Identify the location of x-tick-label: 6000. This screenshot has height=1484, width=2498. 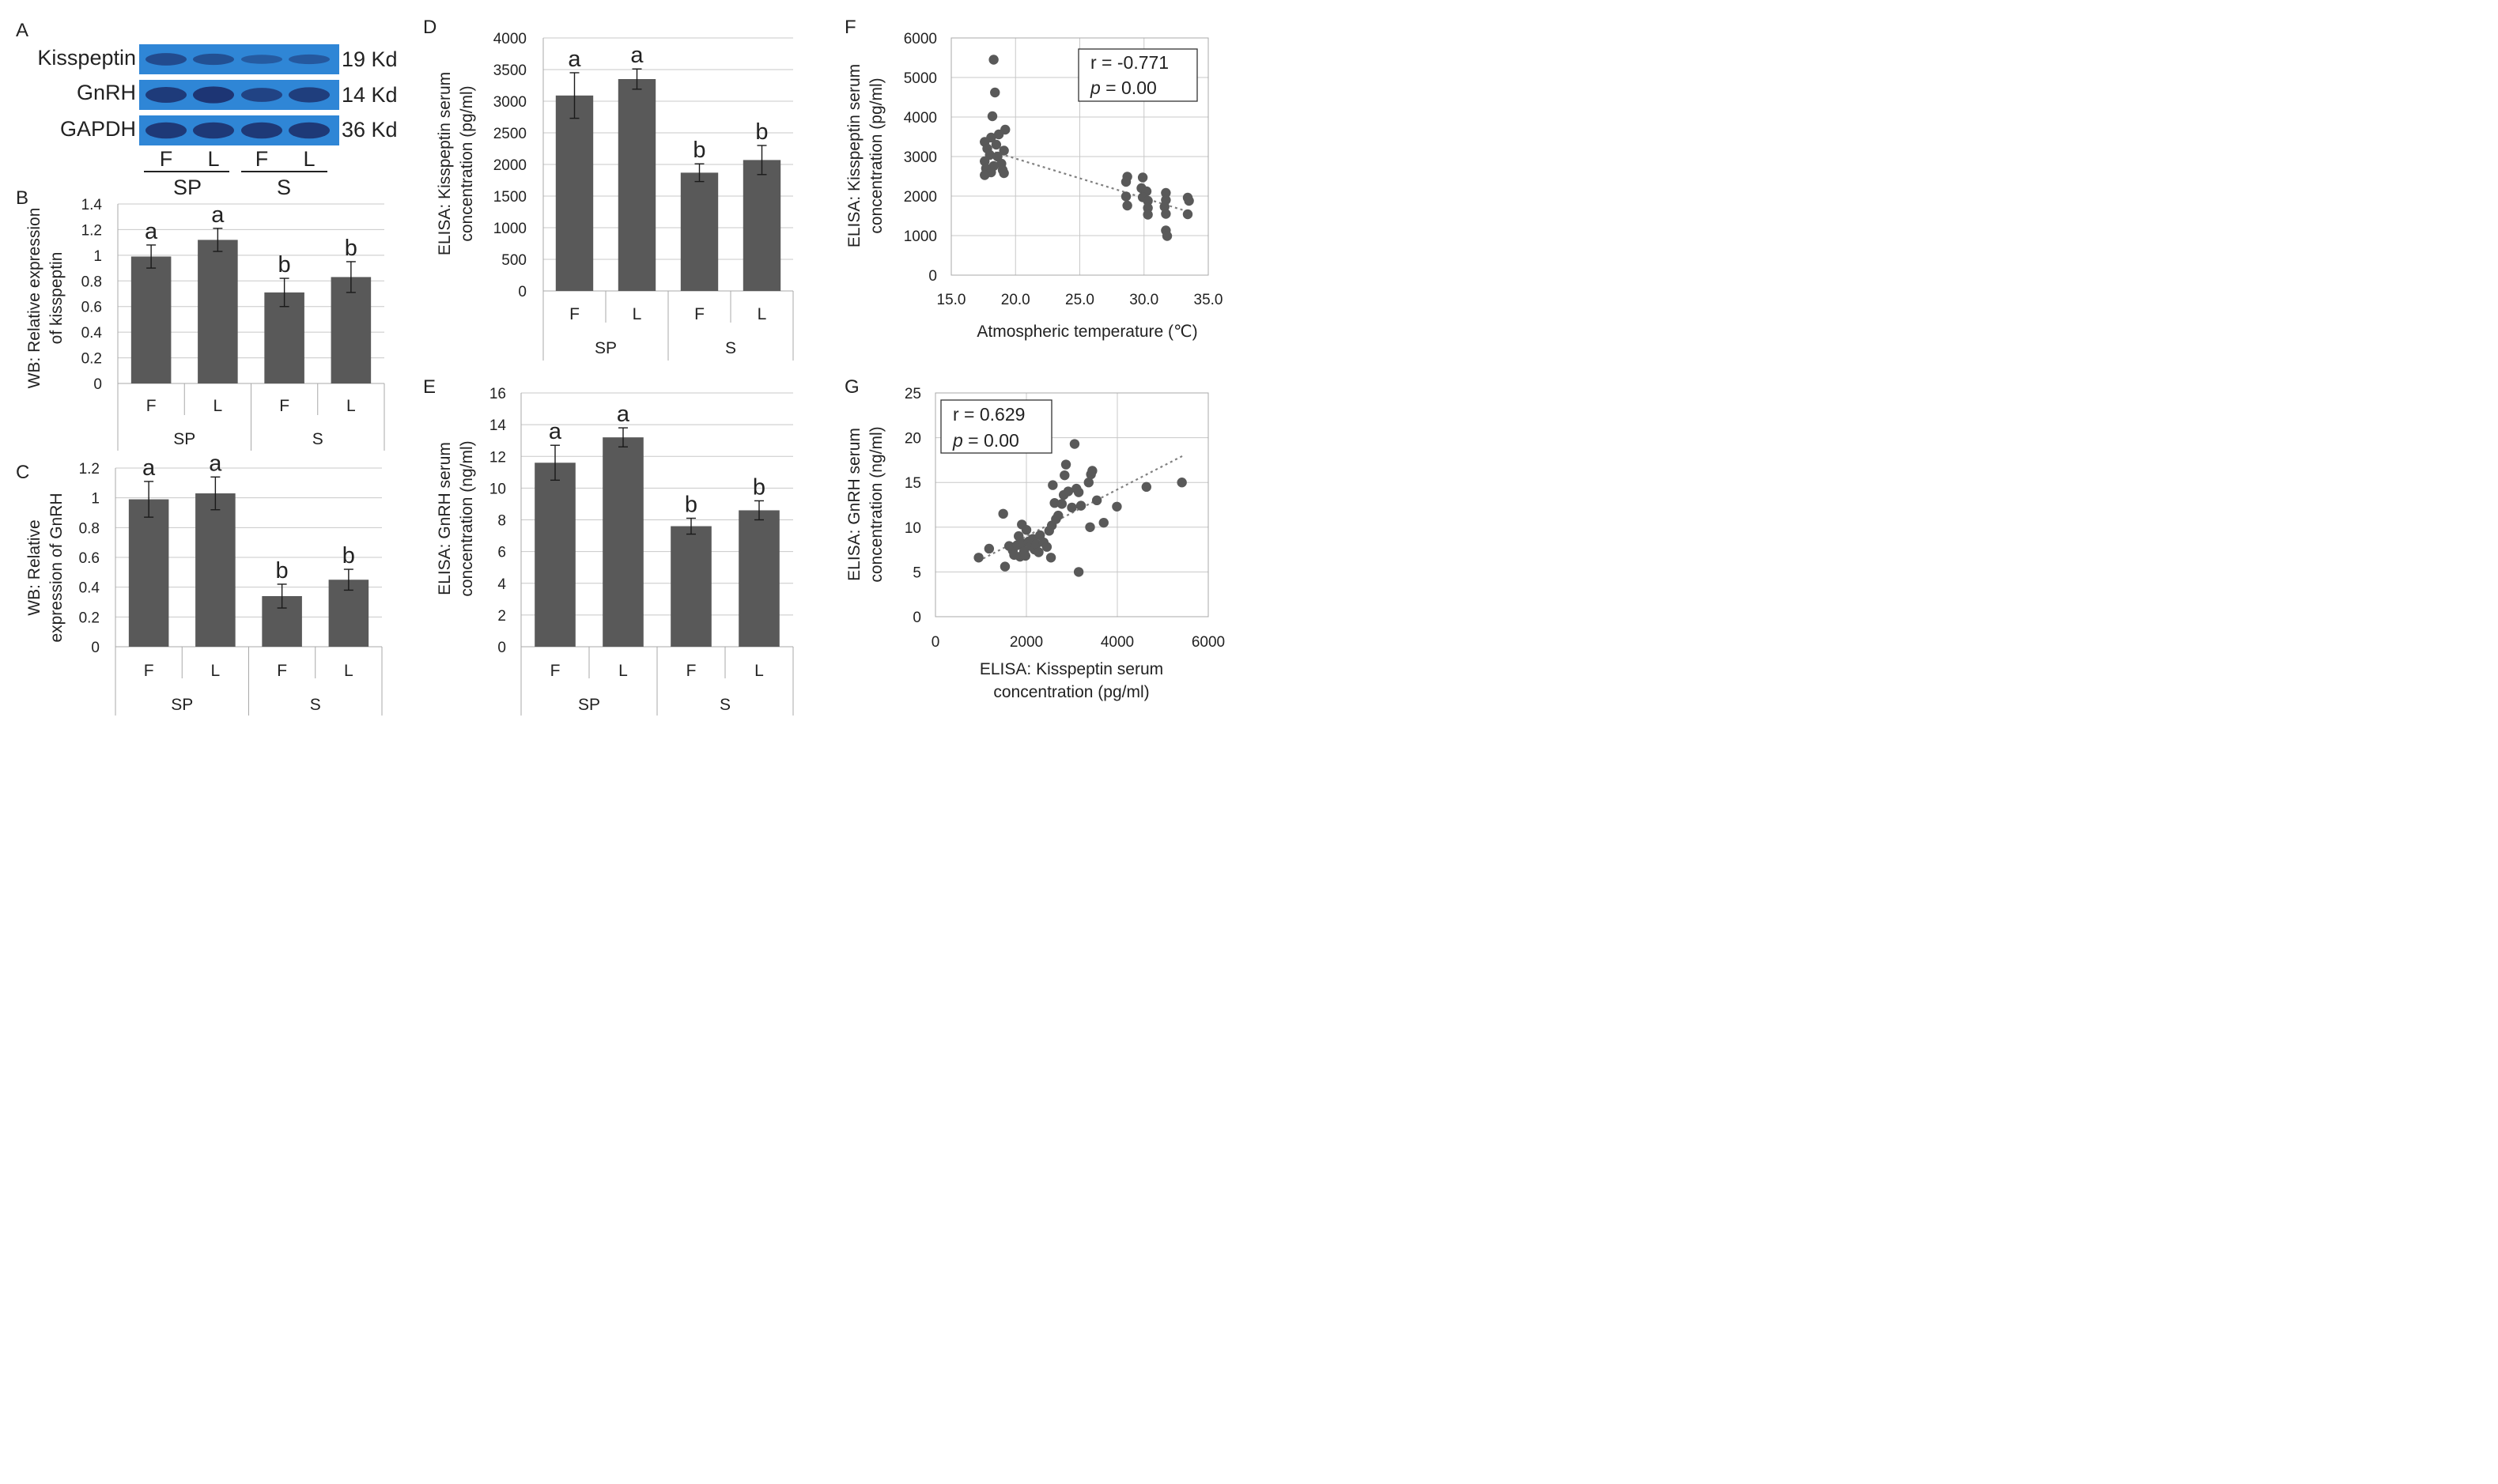
(1208, 642).